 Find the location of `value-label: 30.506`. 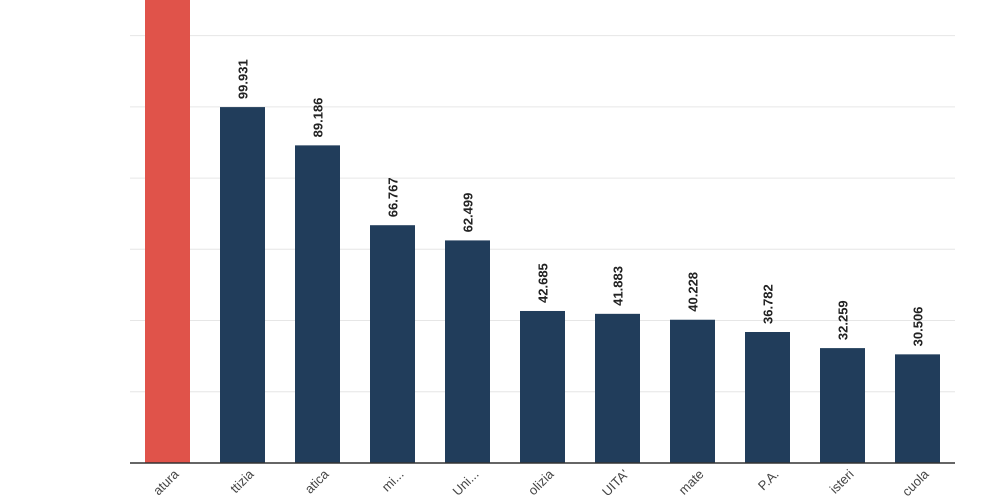

value-label: 30.506 is located at coordinates (918, 327).